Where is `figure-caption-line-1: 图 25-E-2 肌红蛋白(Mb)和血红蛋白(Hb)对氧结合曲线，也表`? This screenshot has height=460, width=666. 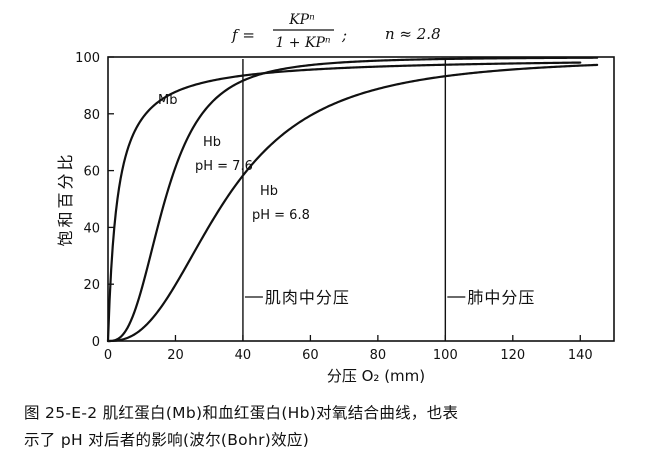
figure-caption-line-1: 图 25-E-2 肌红蛋白(Mb)和血红蛋白(Hb)对氧结合曲线，也表 is located at coordinates (241, 413).